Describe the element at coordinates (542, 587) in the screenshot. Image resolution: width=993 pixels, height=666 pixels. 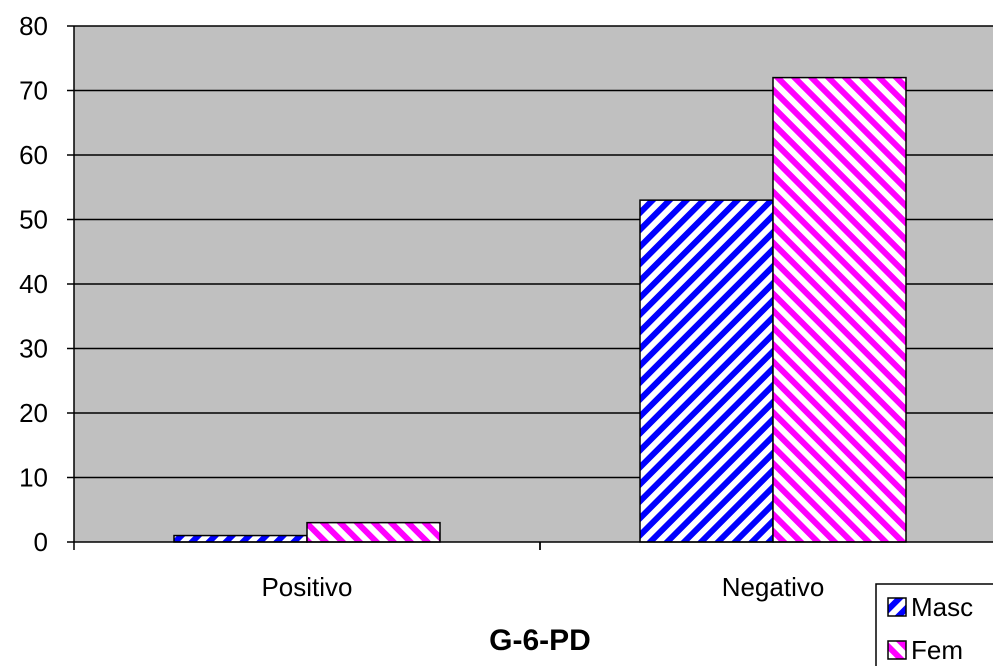
I see `category-labels: Positivo Negativo` at that location.